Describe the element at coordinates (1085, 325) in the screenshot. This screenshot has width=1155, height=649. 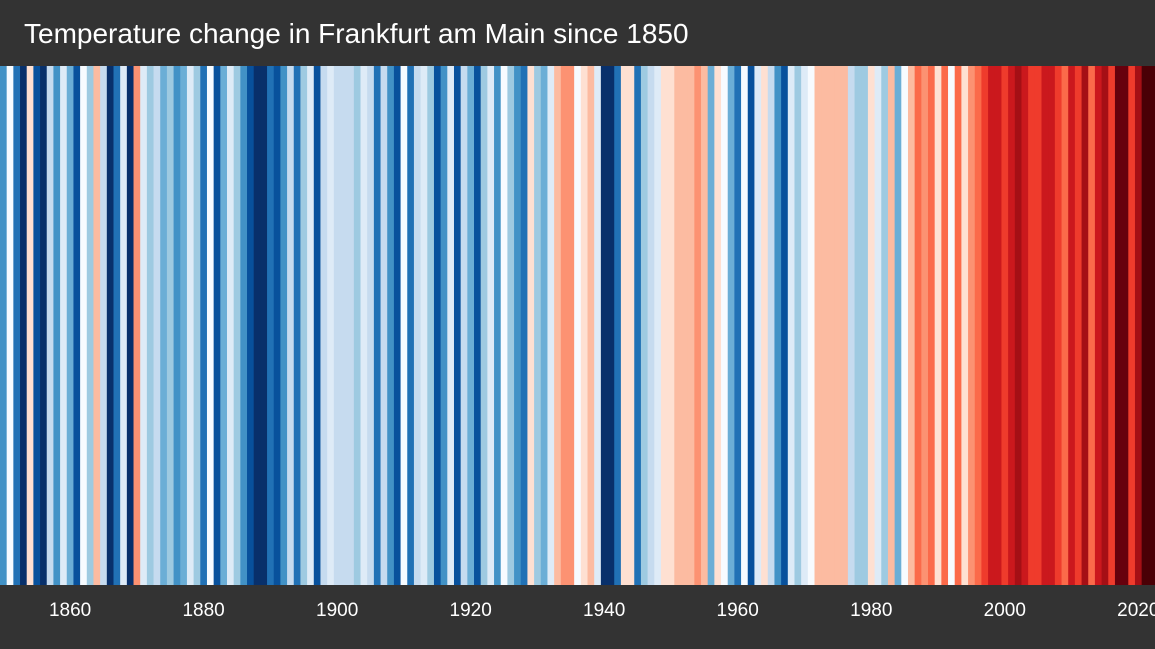
I see `stripe-2012` at that location.